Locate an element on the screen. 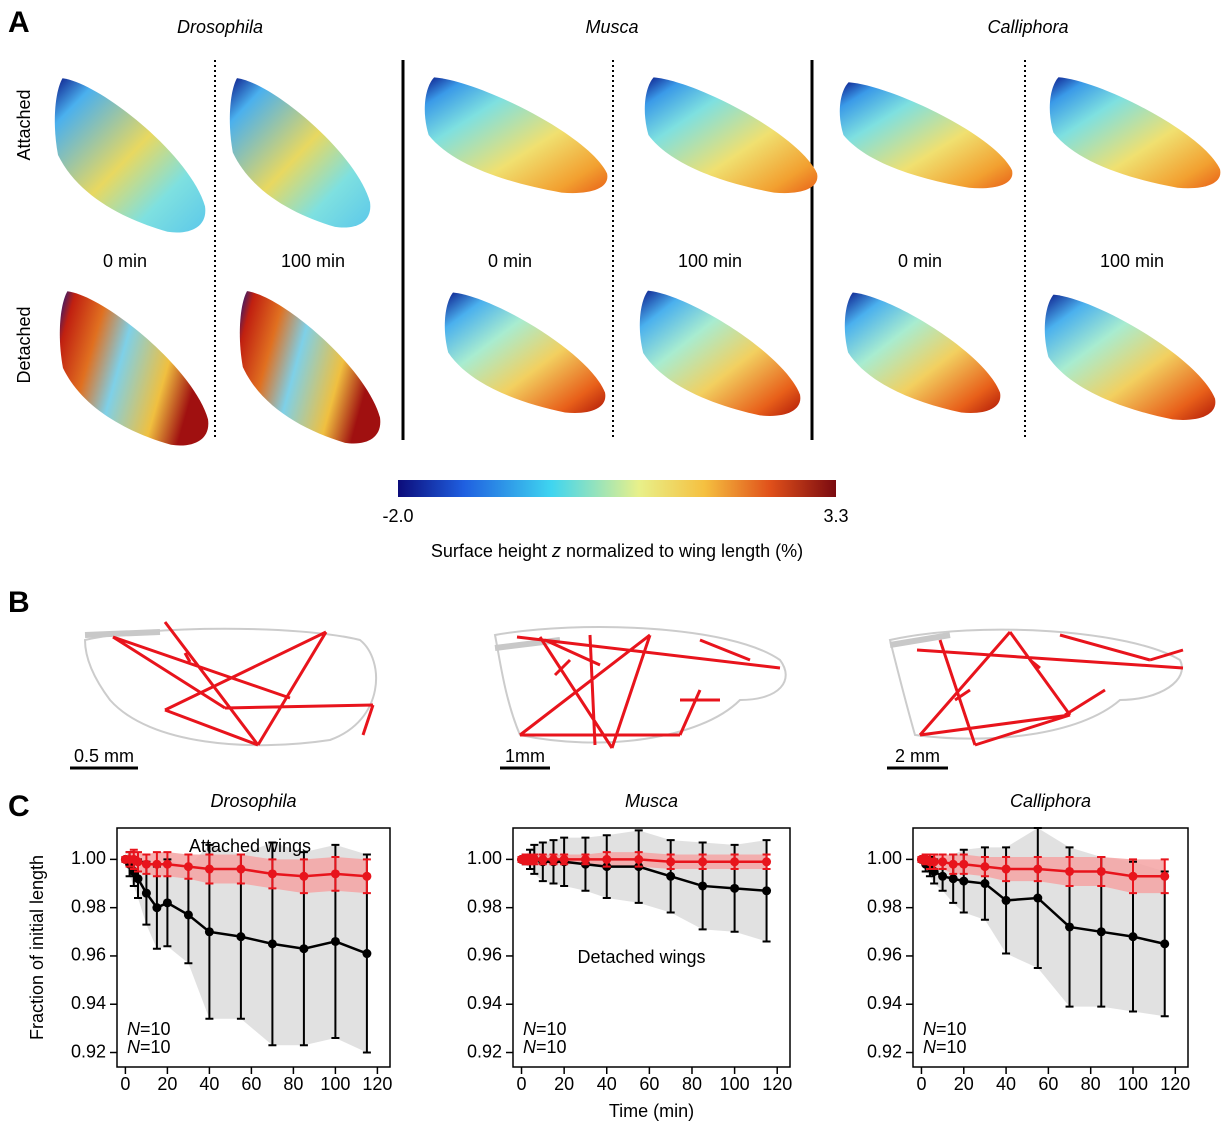 This screenshot has width=1225, height=1125. species-title: Drosophila is located at coordinates (220, 27).